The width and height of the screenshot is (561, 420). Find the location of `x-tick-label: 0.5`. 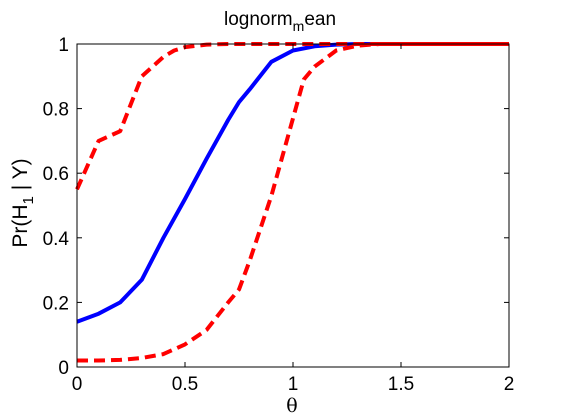

x-tick-label: 0.5 is located at coordinates (185, 384).